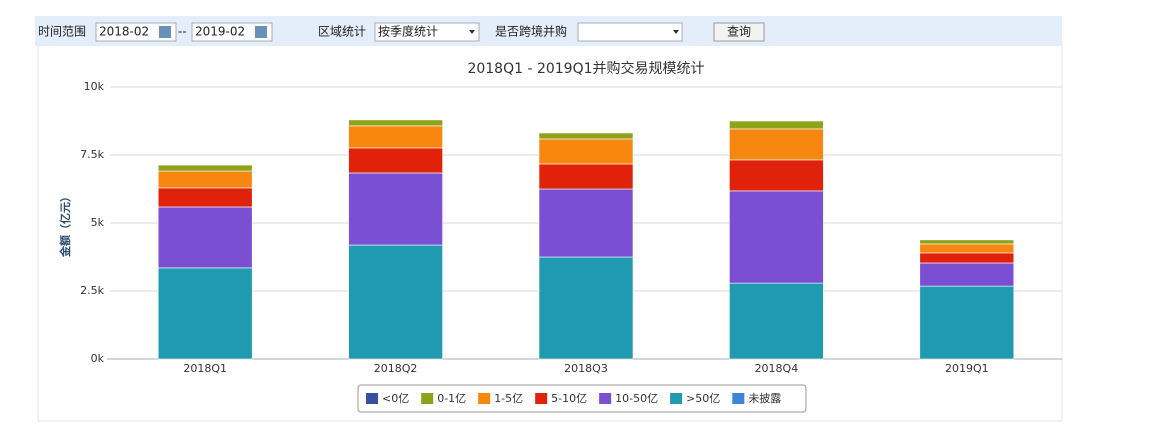  Describe the element at coordinates (220, 32) in the screenshot. I see `date-value: 2019-02` at that location.